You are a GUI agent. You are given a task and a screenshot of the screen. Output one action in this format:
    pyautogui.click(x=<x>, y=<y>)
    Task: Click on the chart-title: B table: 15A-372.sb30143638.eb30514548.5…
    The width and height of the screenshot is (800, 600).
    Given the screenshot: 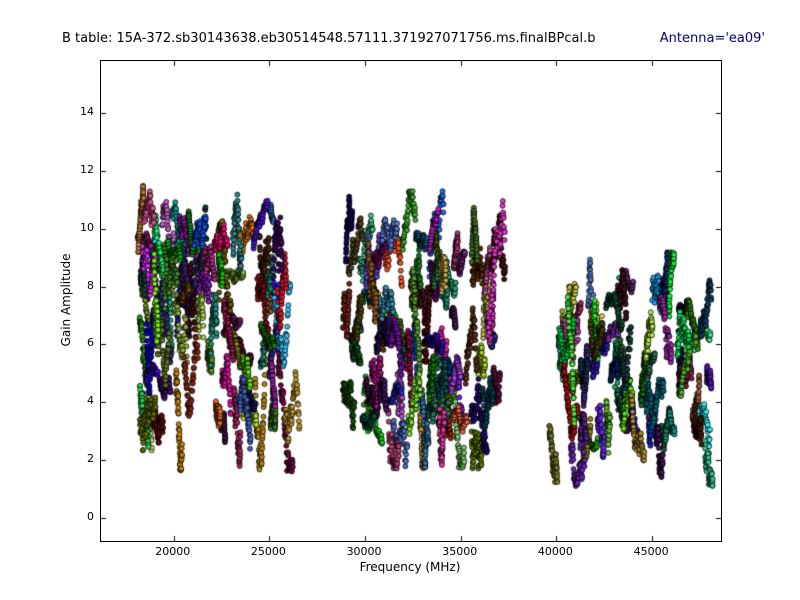 What is the action you would take?
    pyautogui.click(x=329, y=38)
    